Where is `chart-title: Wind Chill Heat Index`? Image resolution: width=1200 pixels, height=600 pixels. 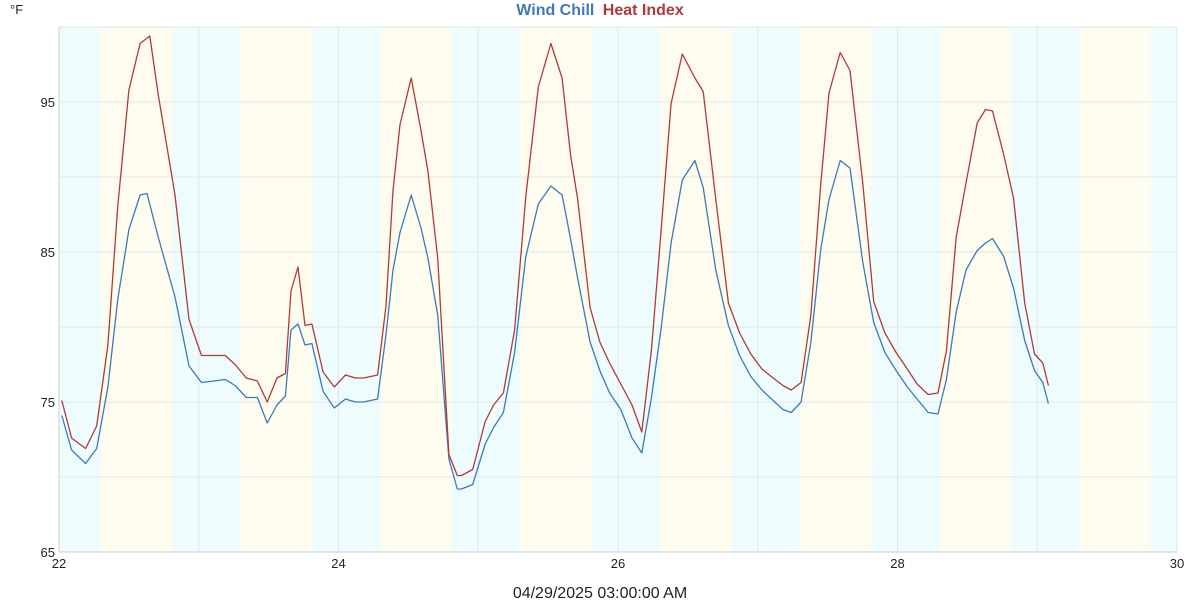 chart-title: Wind Chill Heat Index is located at coordinates (600, 10).